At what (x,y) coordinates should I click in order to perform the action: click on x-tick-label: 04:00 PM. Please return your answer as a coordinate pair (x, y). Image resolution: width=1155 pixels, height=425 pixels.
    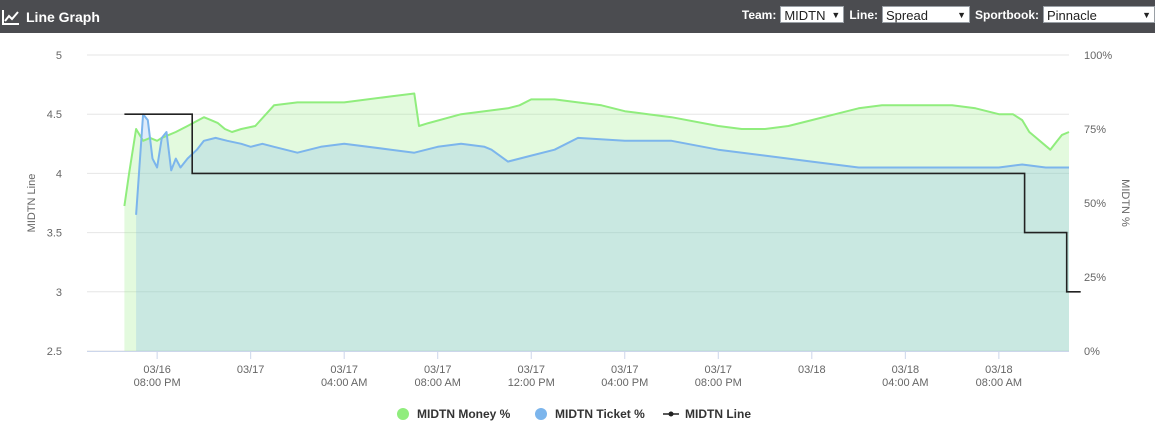
    Looking at the image, I should click on (624, 383).